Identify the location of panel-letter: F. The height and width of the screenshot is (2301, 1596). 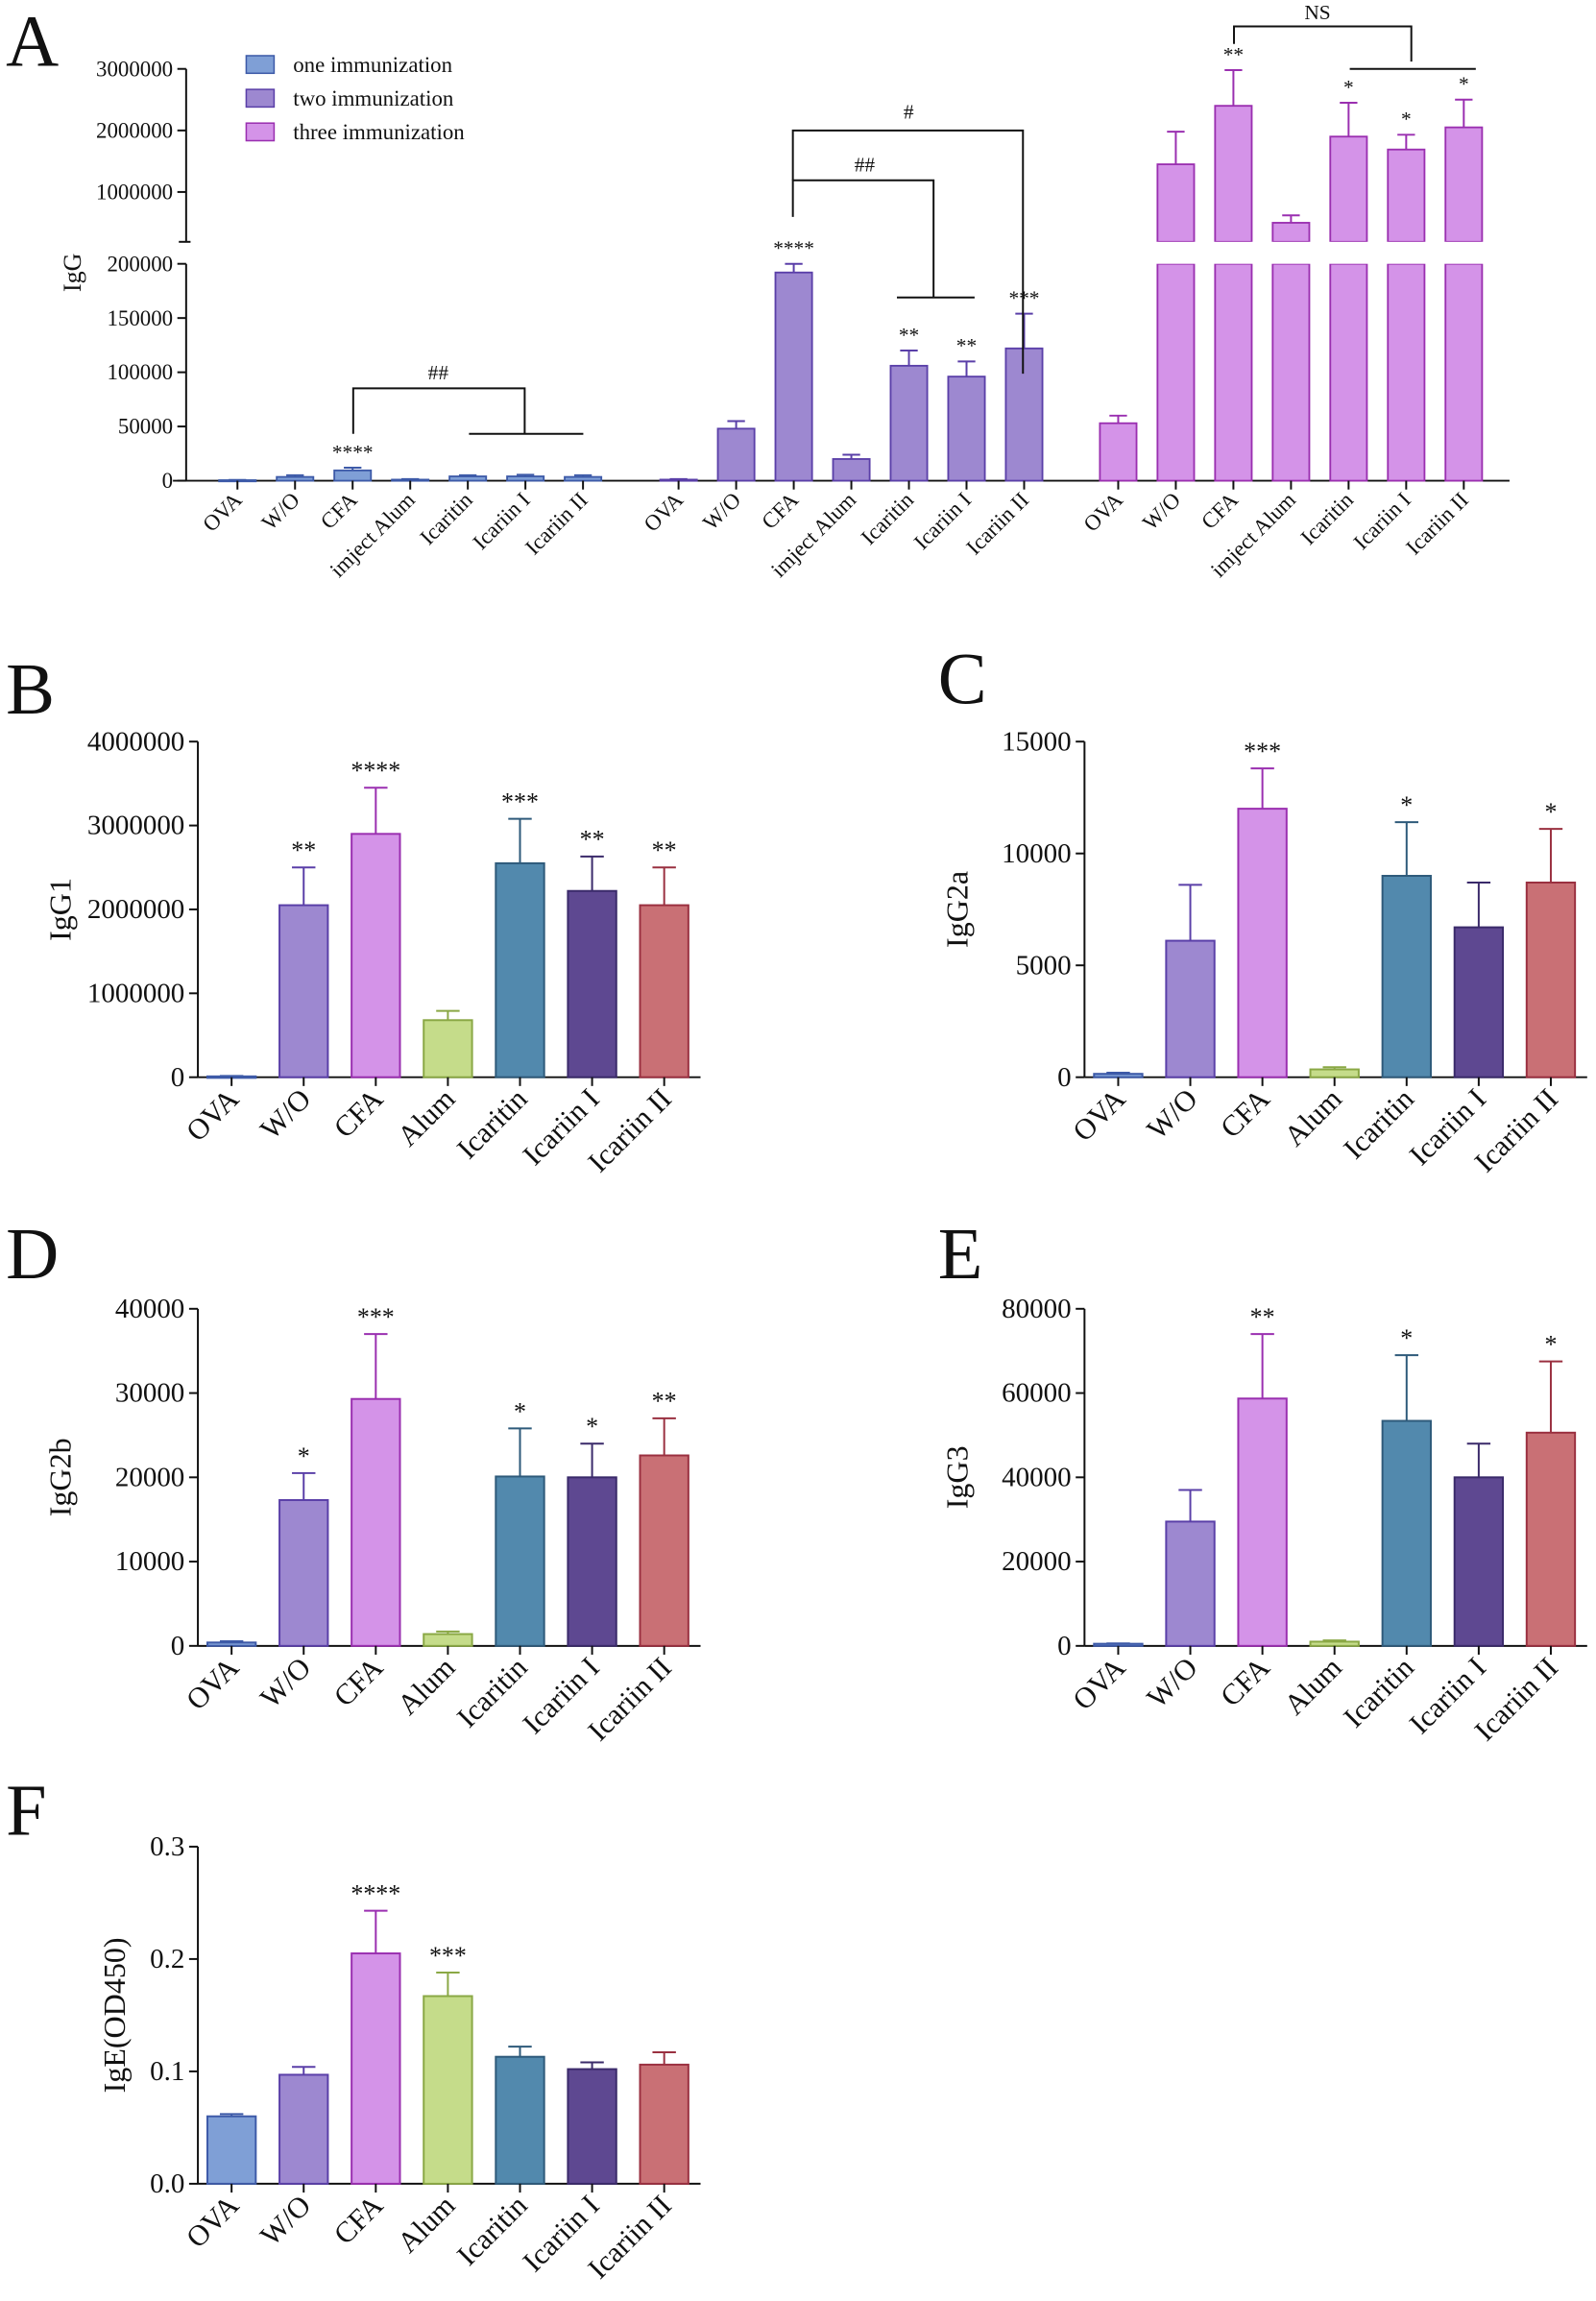
(26, 1811).